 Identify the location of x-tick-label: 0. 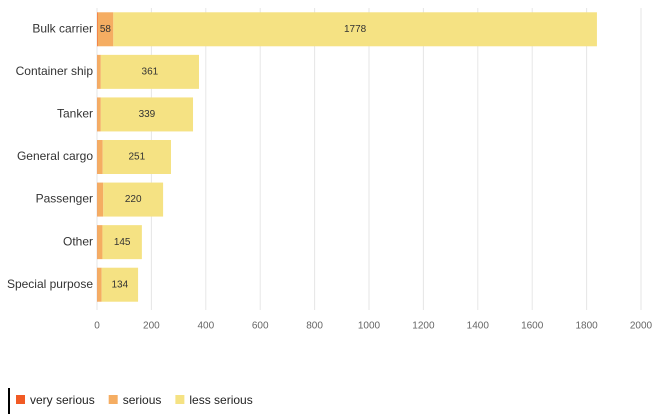
(97, 326).